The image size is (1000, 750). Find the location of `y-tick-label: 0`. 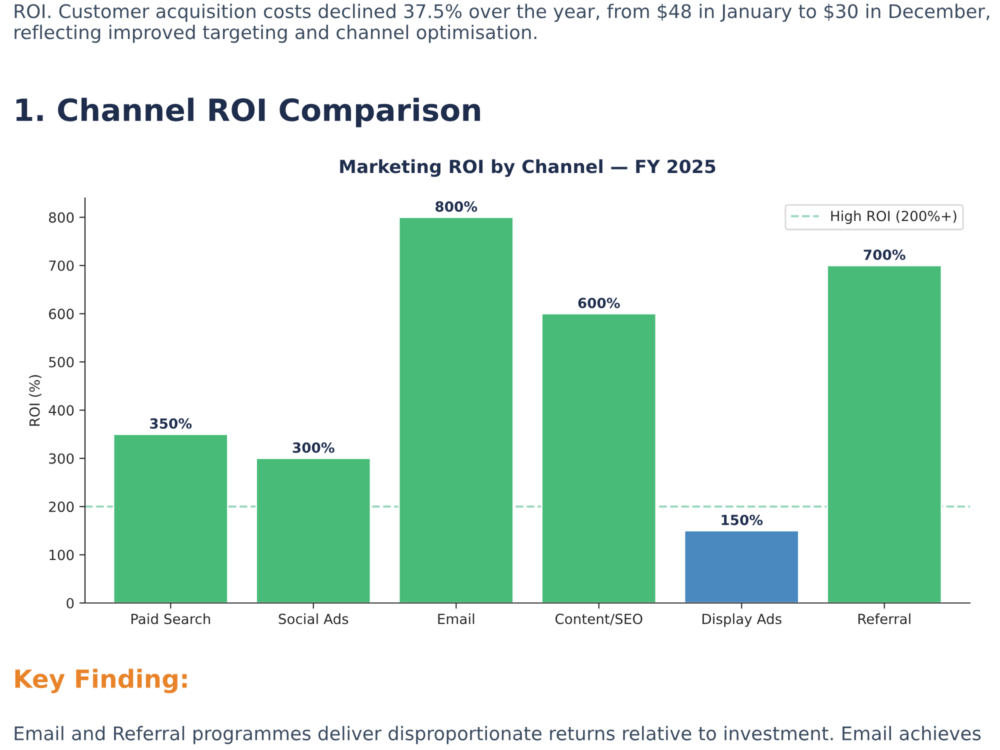

y-tick-label: 0 is located at coordinates (70, 603).